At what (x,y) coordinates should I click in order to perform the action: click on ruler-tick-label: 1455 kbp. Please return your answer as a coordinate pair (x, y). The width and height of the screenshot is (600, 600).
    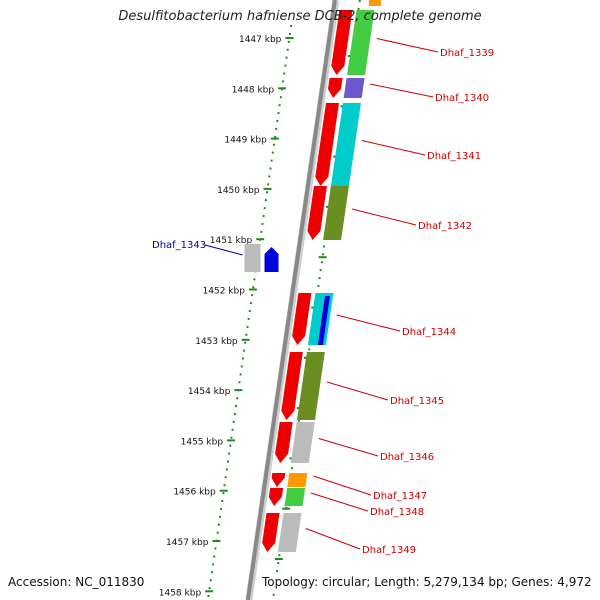
    Looking at the image, I should click on (202, 442).